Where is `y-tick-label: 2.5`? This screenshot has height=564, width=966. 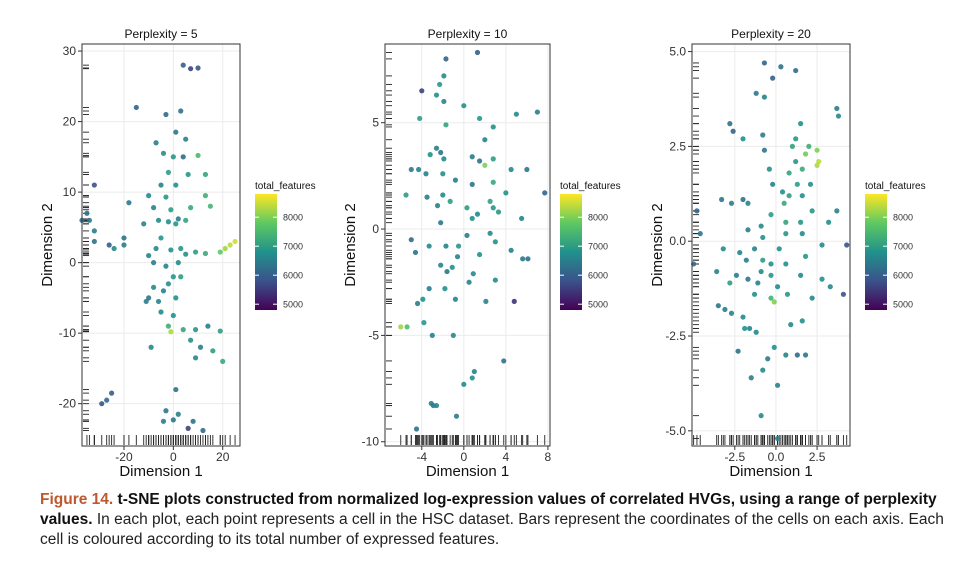
y-tick-label: 2.5 is located at coordinates (677, 146).